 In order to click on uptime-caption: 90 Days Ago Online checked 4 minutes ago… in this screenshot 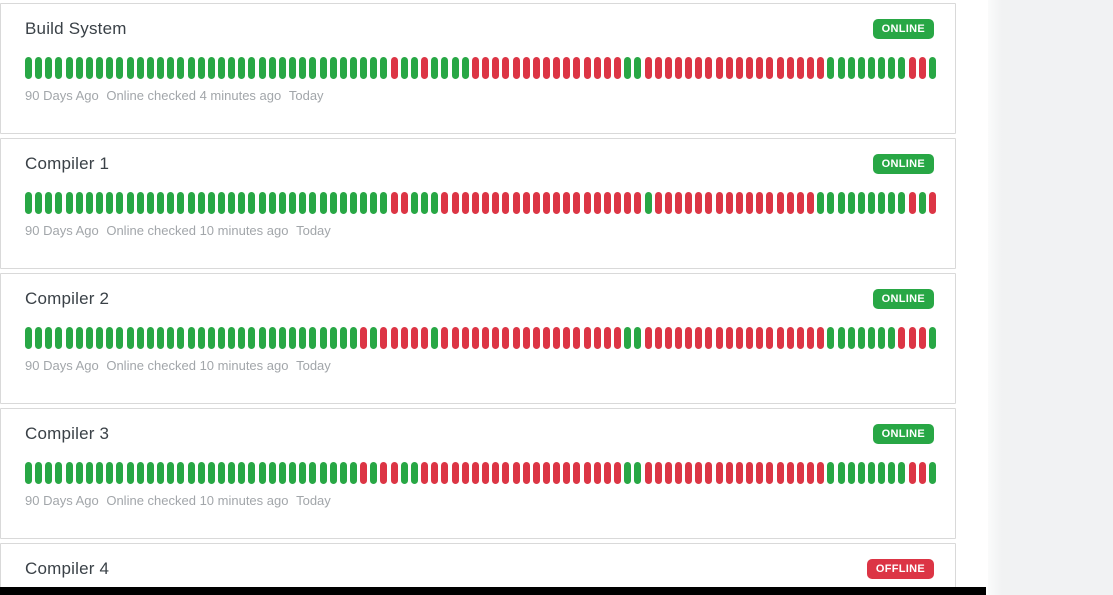, I will do `click(479, 96)`.